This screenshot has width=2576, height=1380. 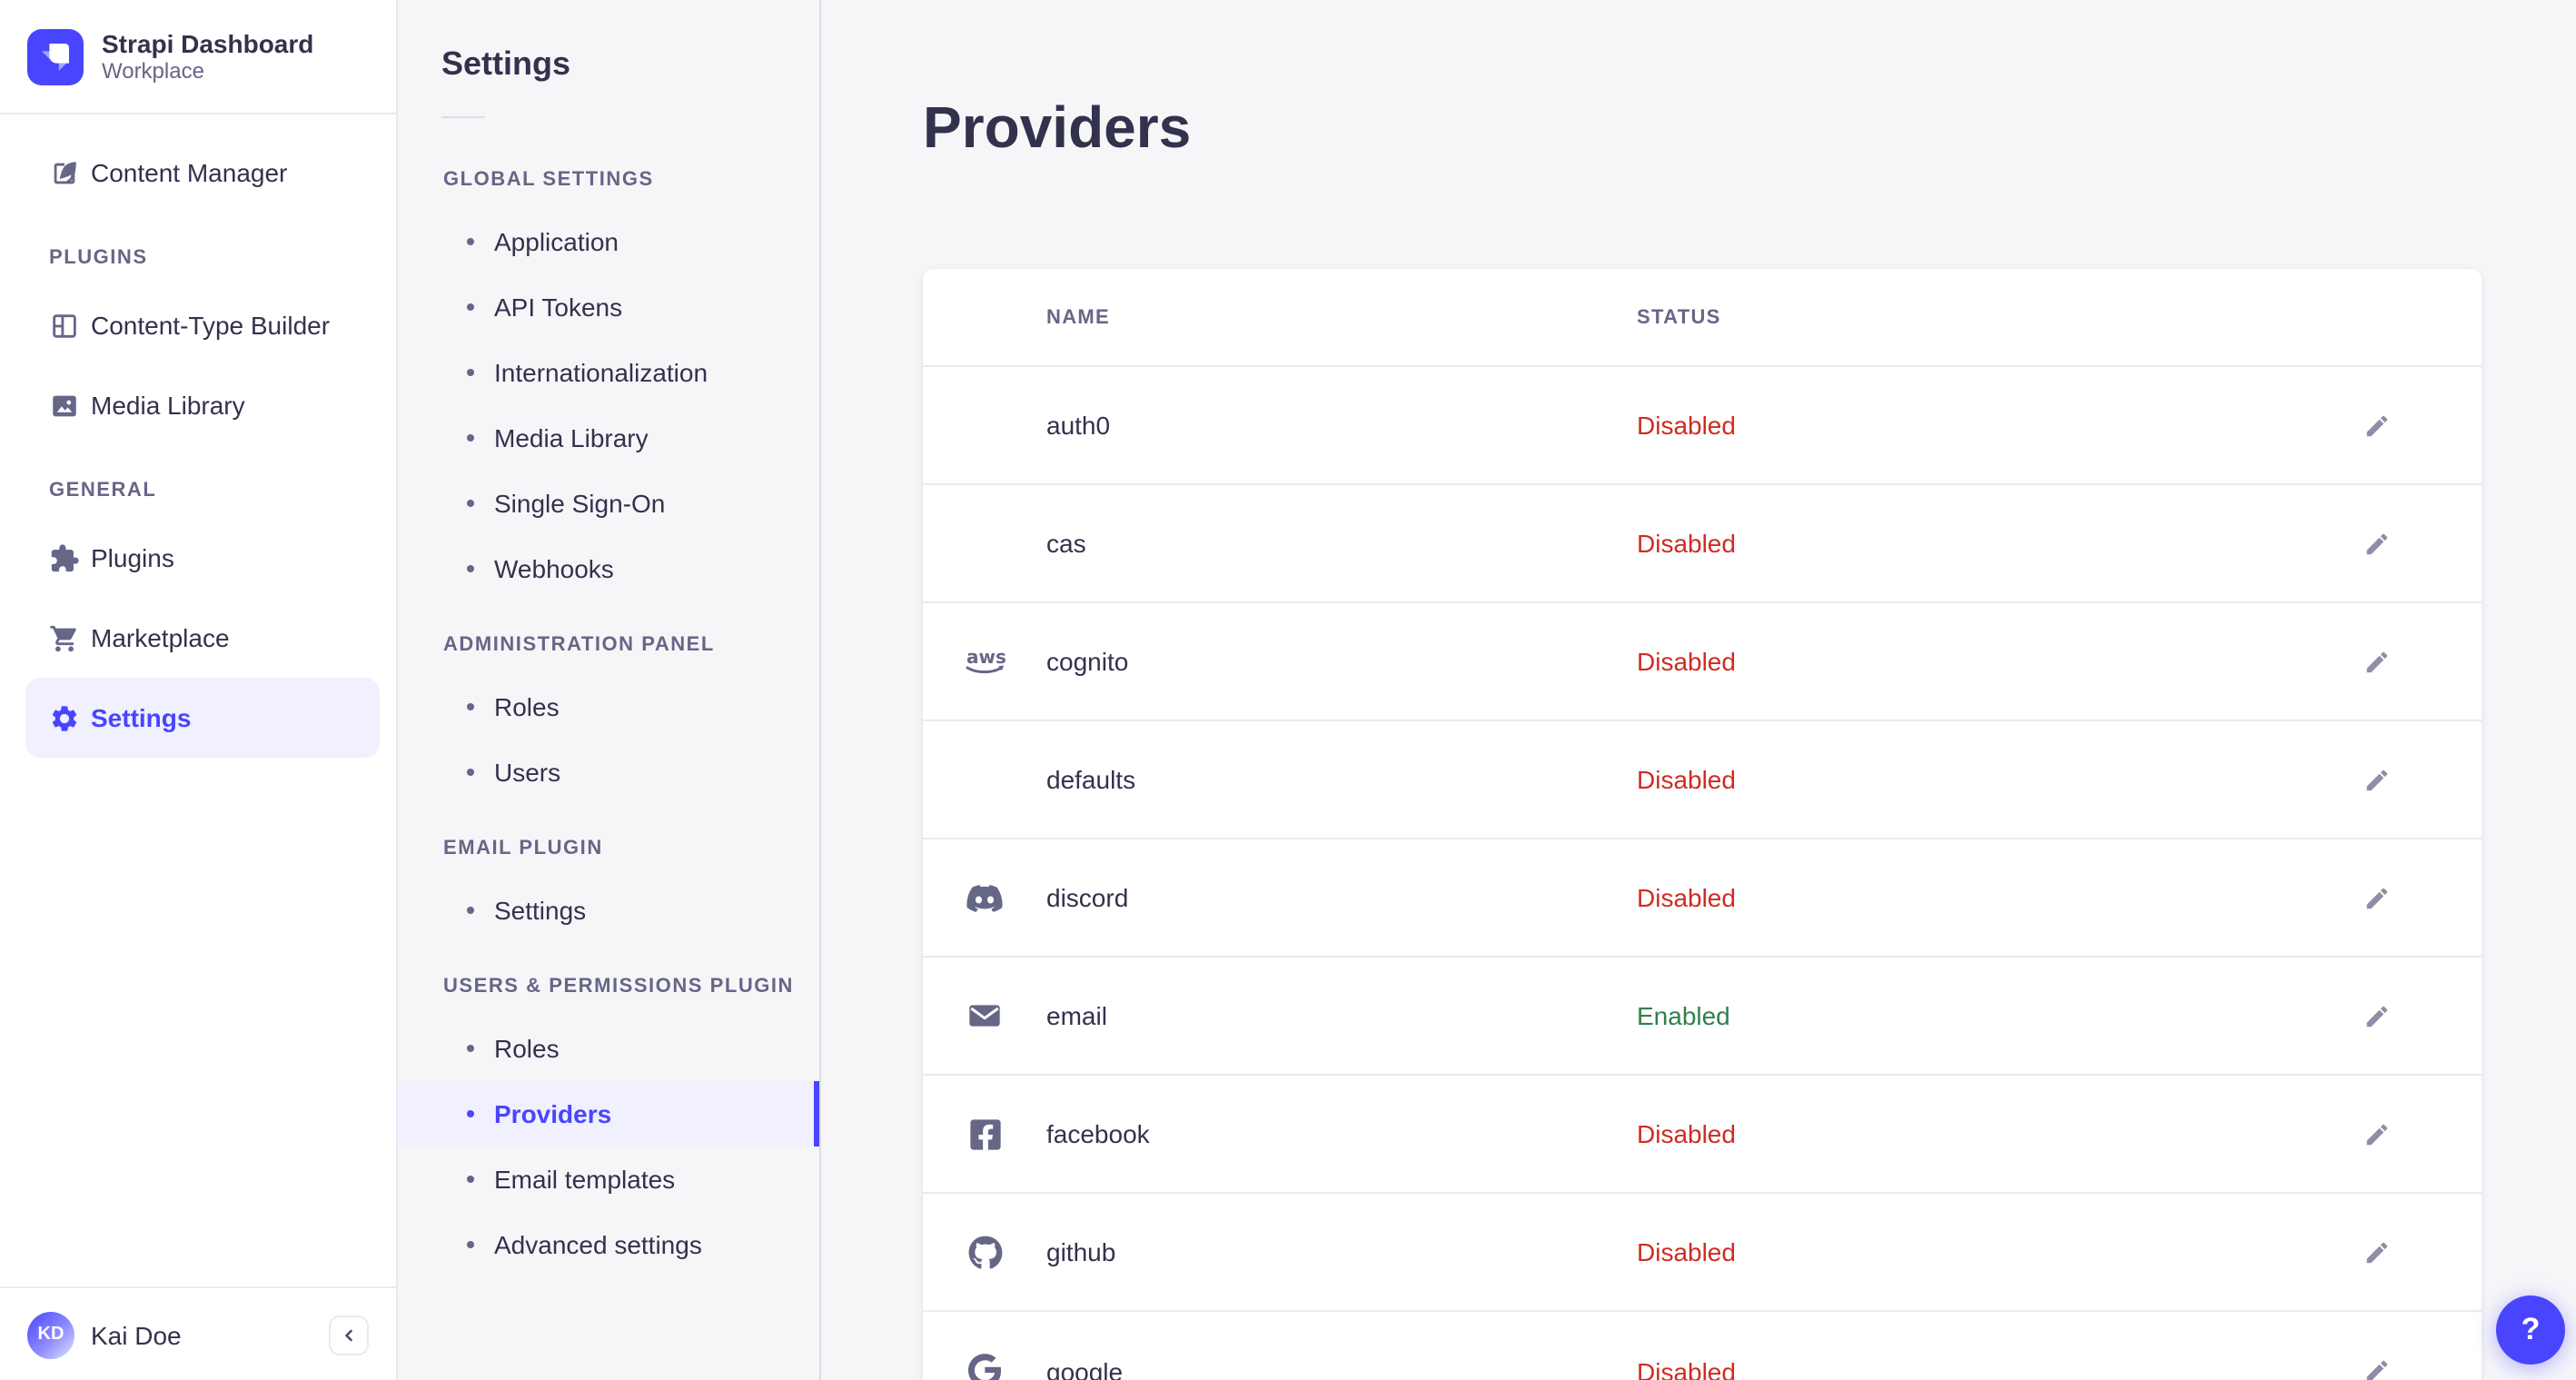 I want to click on sidebar-item-marketplace: Marketplace, so click(x=202, y=638).